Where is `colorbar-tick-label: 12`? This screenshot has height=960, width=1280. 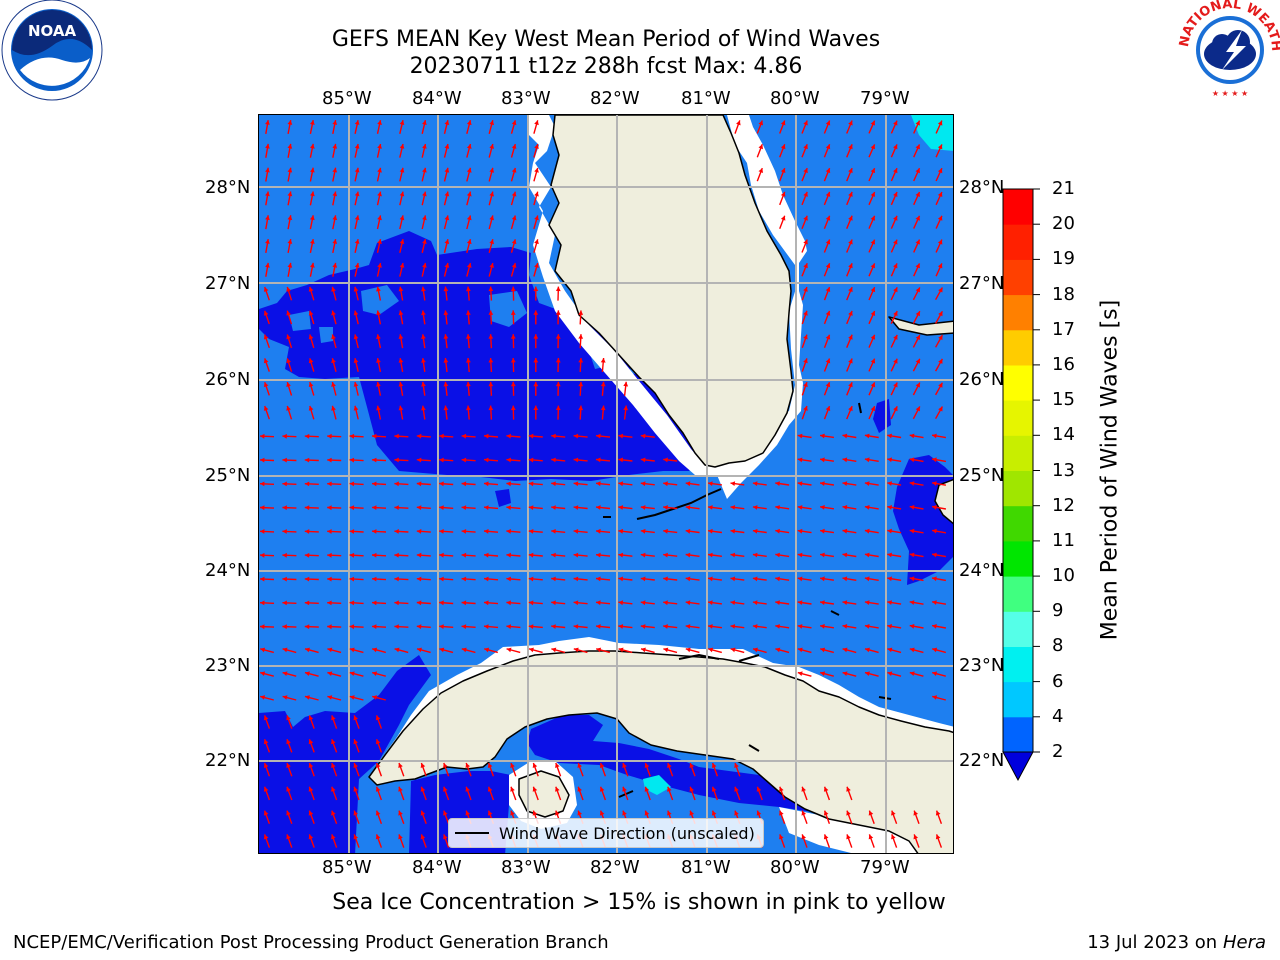
colorbar-tick-label: 12 is located at coordinates (1063, 505).